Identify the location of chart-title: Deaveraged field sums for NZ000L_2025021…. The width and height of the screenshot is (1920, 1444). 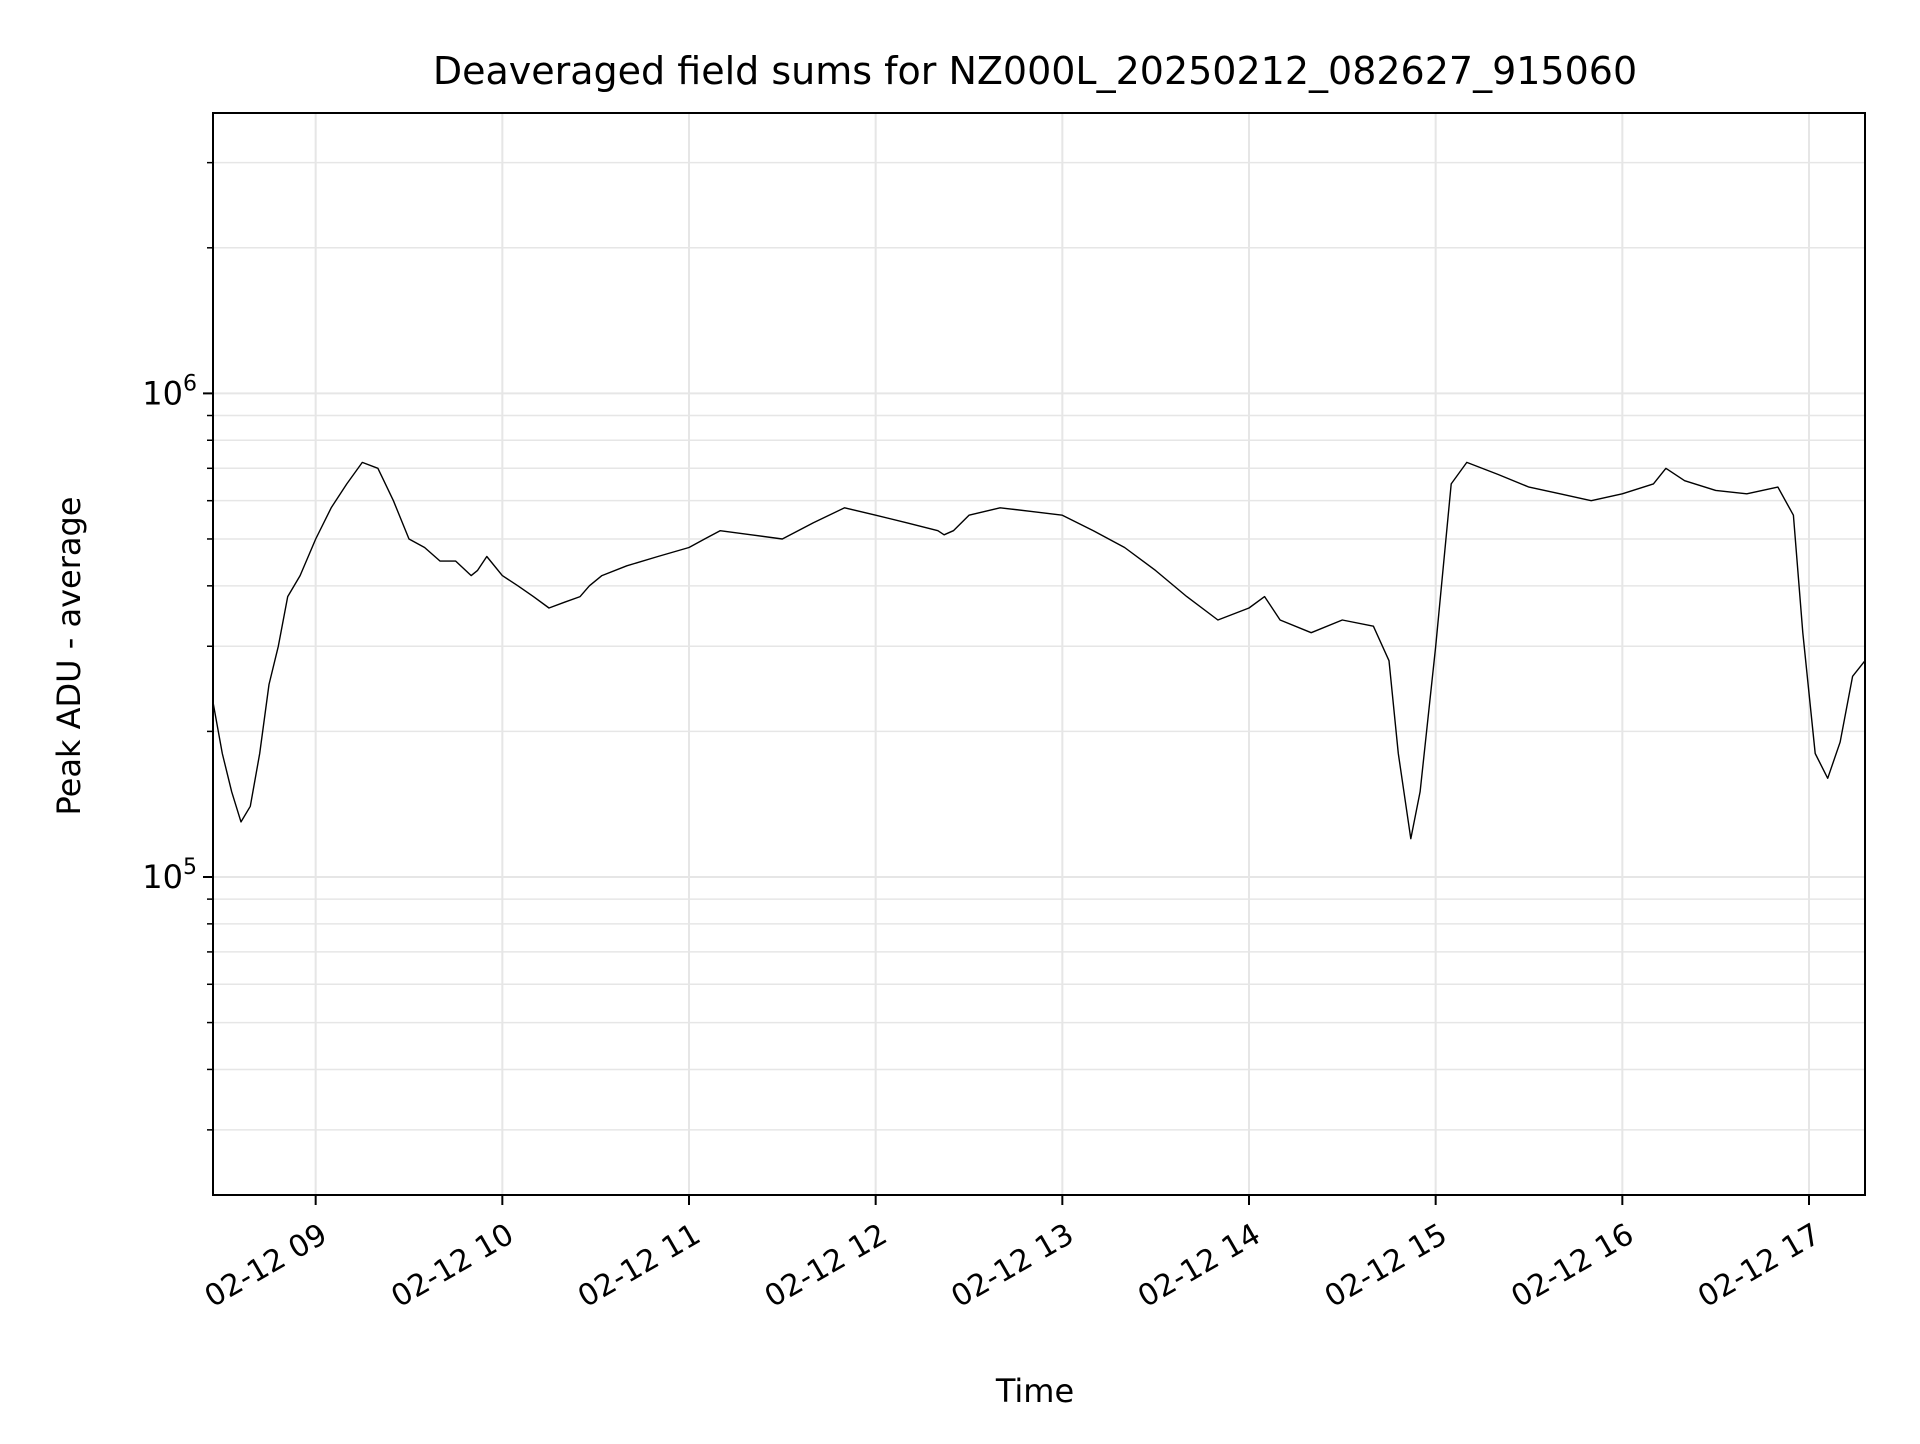
(1035, 71).